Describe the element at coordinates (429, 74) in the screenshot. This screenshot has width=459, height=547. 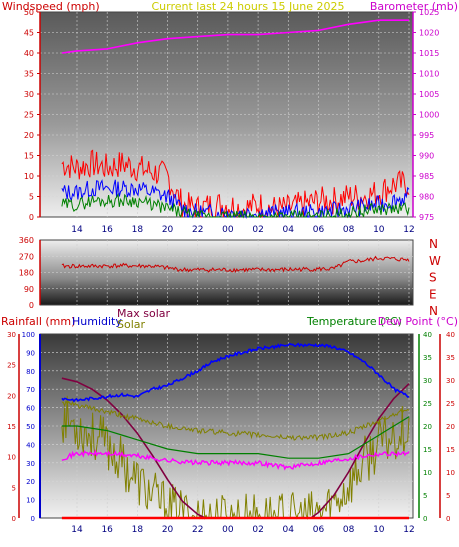
I see `barometer-tick-label: 1010` at that location.